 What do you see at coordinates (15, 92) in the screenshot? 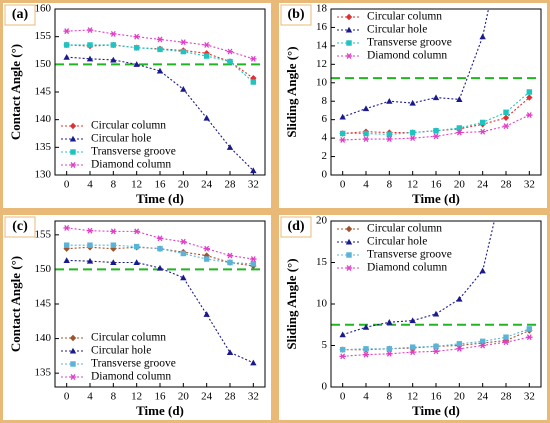
I see `y-axis-label: Contact Angle (°)` at bounding box center [15, 92].